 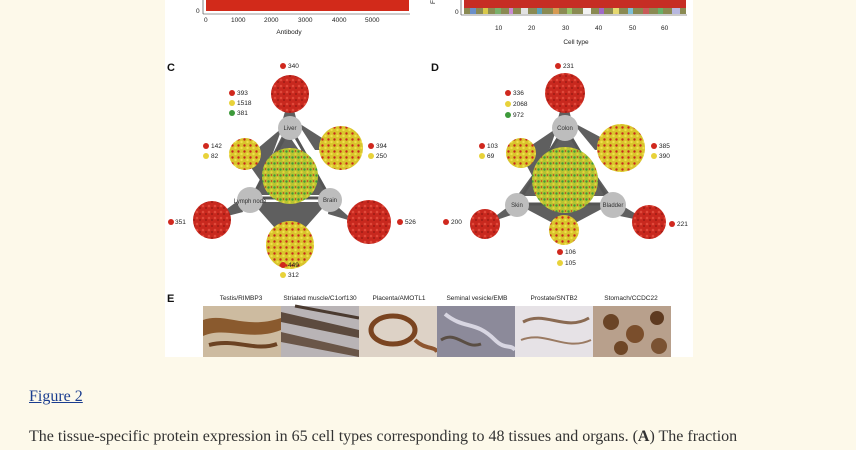 What do you see at coordinates (341, 148) in the screenshot?
I see `panel-c-cluster-liver-brain` at bounding box center [341, 148].